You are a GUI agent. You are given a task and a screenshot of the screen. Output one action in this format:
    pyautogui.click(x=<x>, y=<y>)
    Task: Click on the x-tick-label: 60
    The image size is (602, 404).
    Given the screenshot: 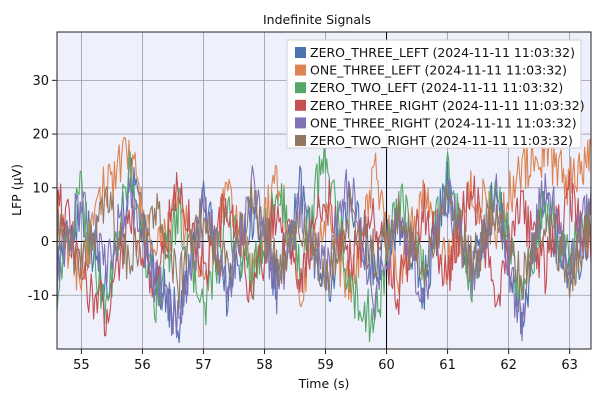 What is the action you would take?
    pyautogui.click(x=386, y=365)
    